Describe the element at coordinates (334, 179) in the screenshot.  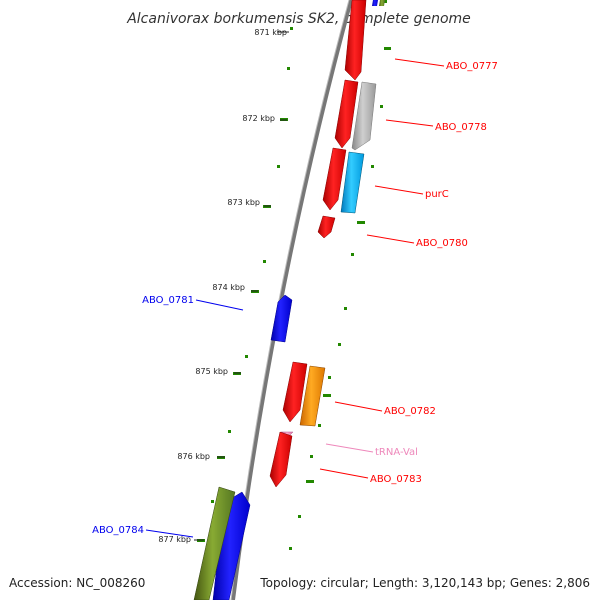
I see `feature-arrow-purc` at that location.